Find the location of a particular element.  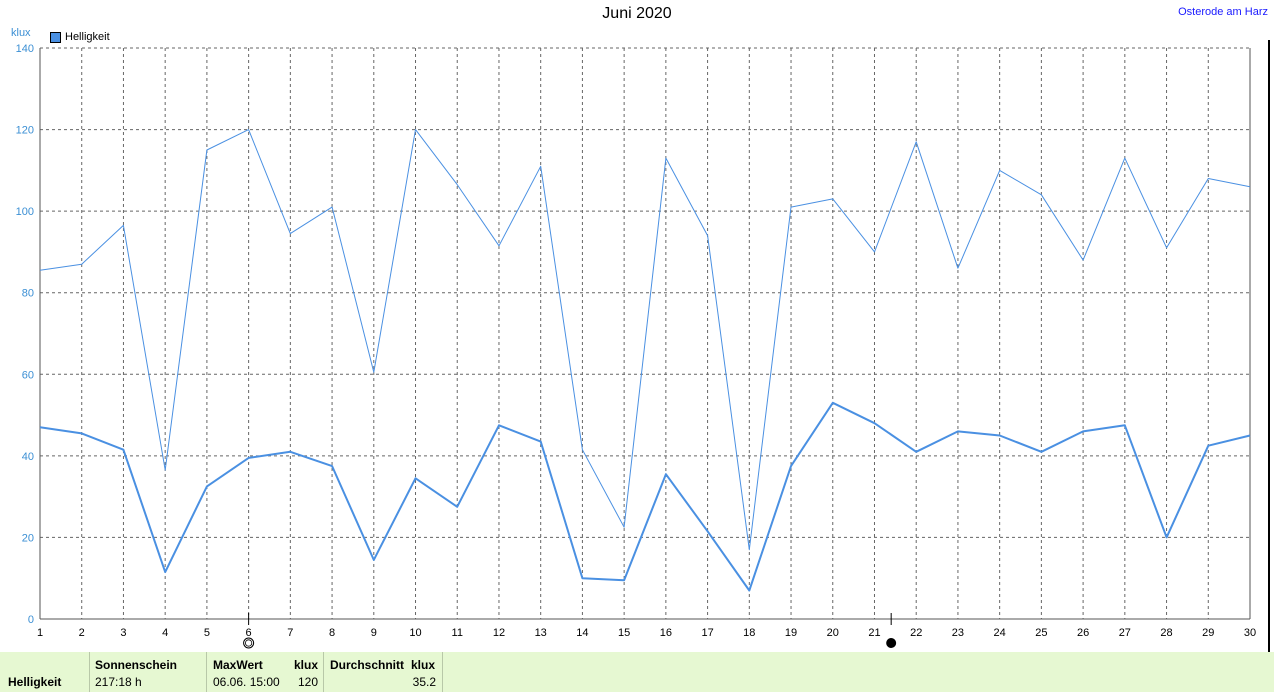

x-tick-label: 10 is located at coordinates (415, 633).